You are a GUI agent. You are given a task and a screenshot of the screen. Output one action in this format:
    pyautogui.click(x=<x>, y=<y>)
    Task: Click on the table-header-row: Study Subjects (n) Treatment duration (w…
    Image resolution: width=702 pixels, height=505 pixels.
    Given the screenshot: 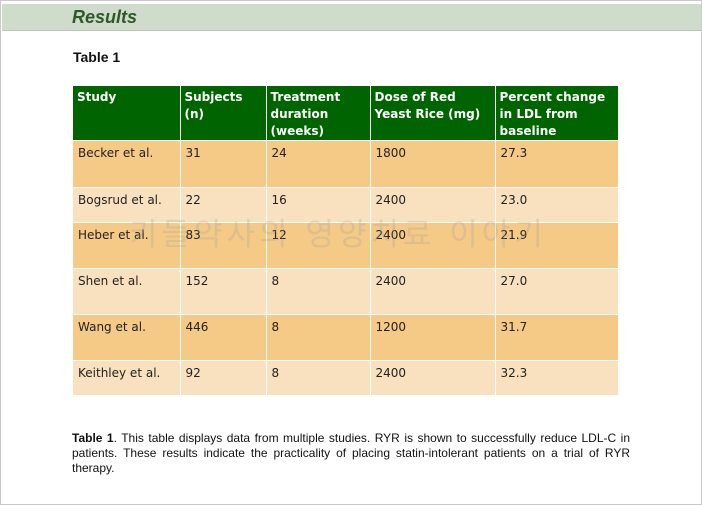 What is the action you would take?
    pyautogui.click(x=346, y=113)
    